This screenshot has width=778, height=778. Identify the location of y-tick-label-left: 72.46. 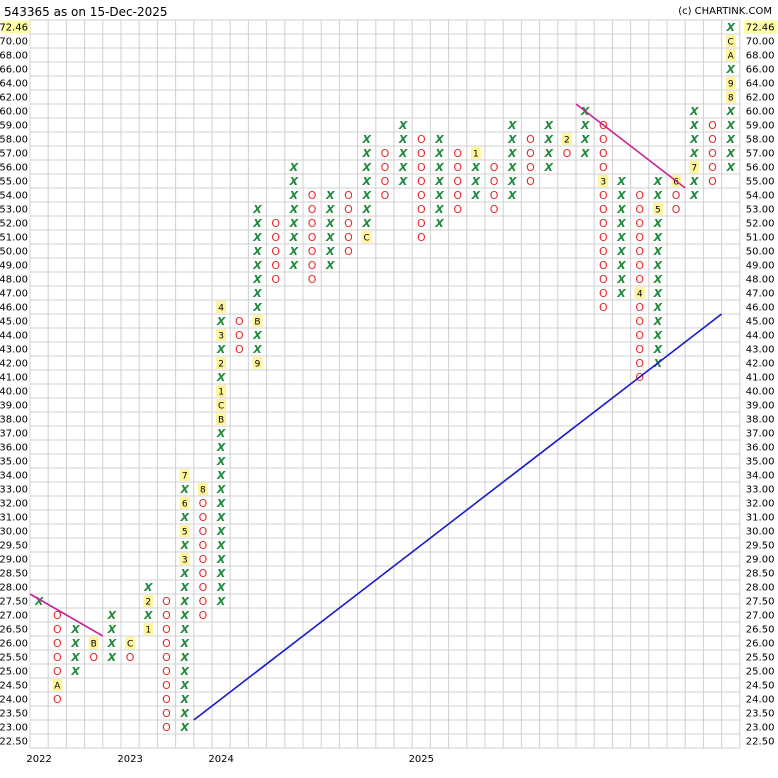
(14, 28).